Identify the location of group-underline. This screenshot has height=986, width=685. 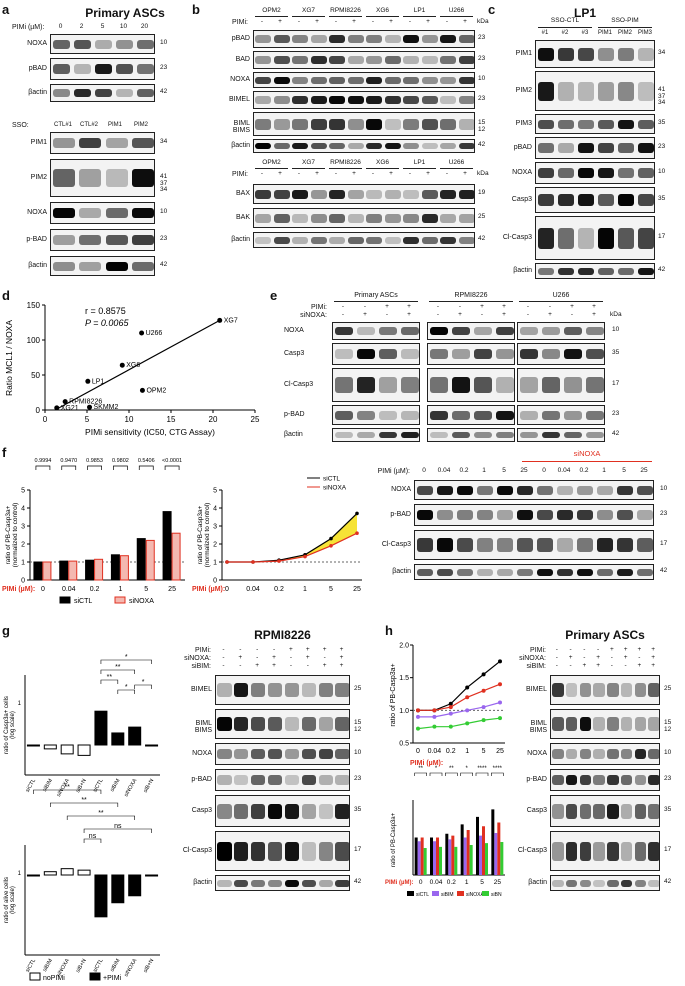
(561, 301).